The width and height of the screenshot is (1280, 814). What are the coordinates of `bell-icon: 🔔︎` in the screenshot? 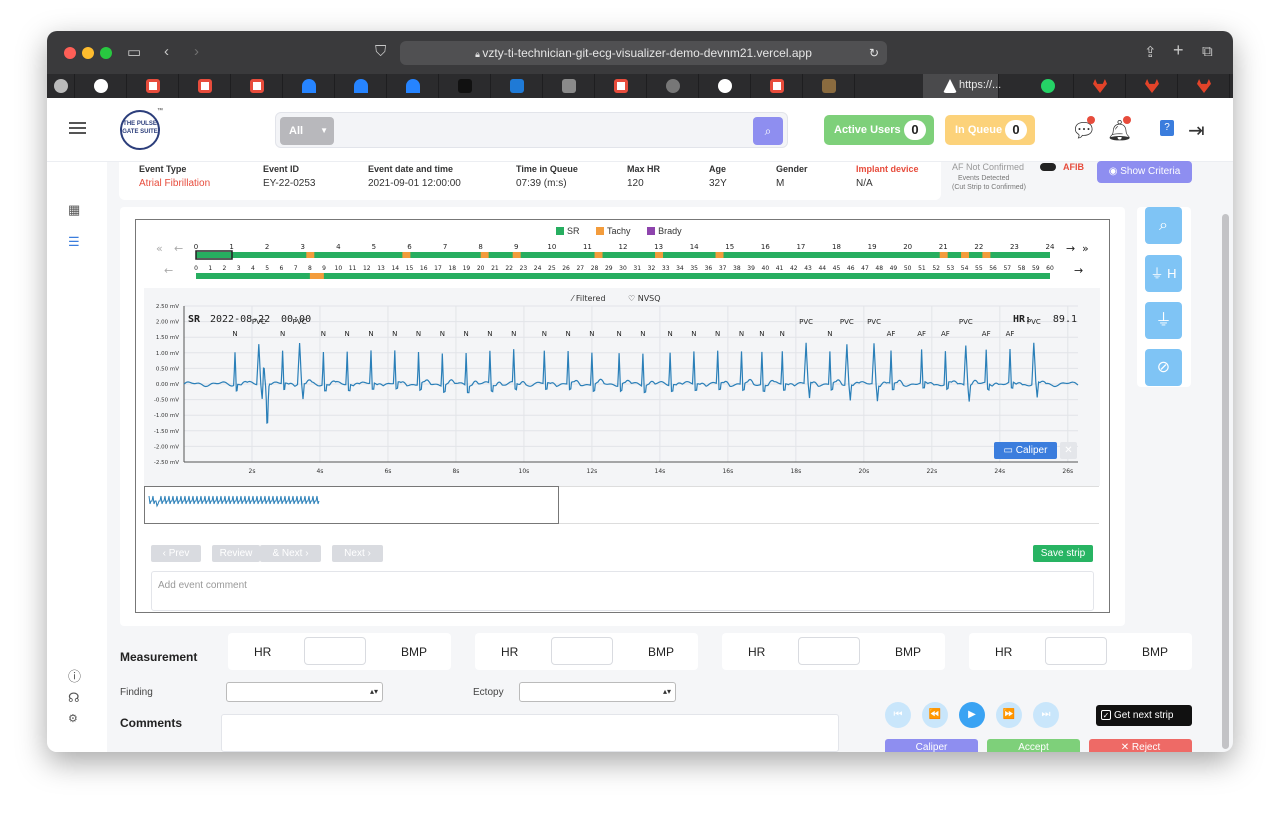 It's located at (1120, 131).